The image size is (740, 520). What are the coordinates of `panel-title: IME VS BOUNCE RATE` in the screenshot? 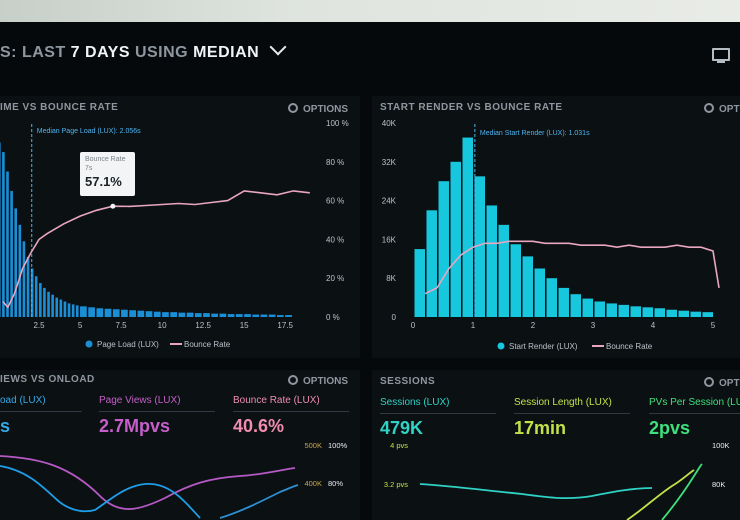 It's located at (59, 107).